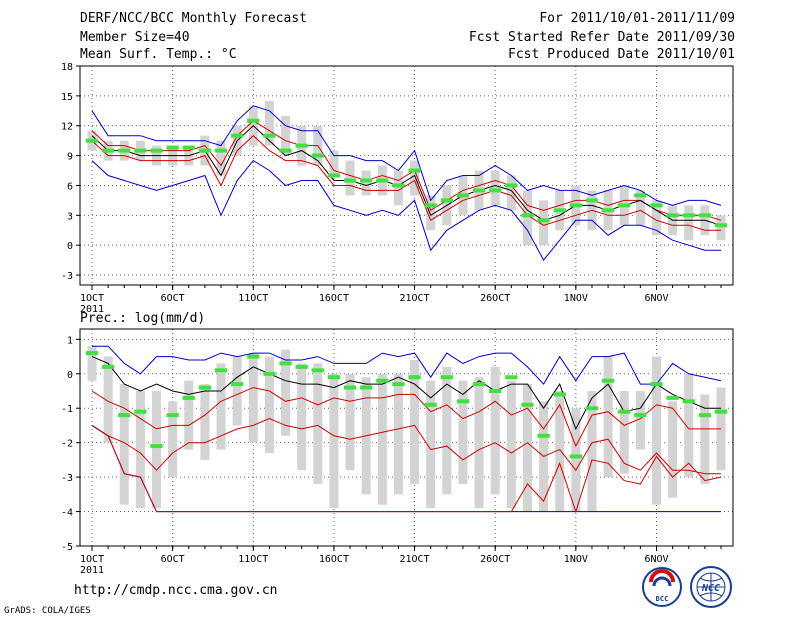 The height and width of the screenshot is (618, 800). What do you see at coordinates (67, 67) in the screenshot?
I see `ytick-label: 18` at bounding box center [67, 67].